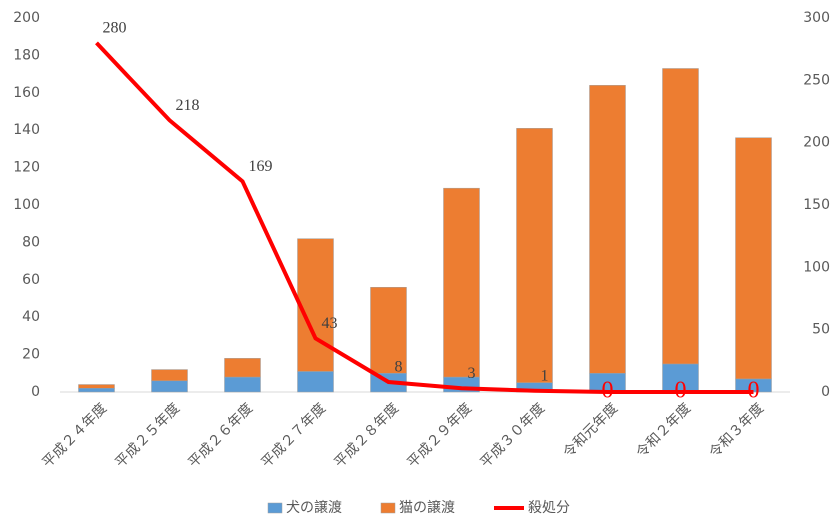  What do you see at coordinates (816, 80) in the screenshot?
I see `y2-tick-label: 250` at bounding box center [816, 80].